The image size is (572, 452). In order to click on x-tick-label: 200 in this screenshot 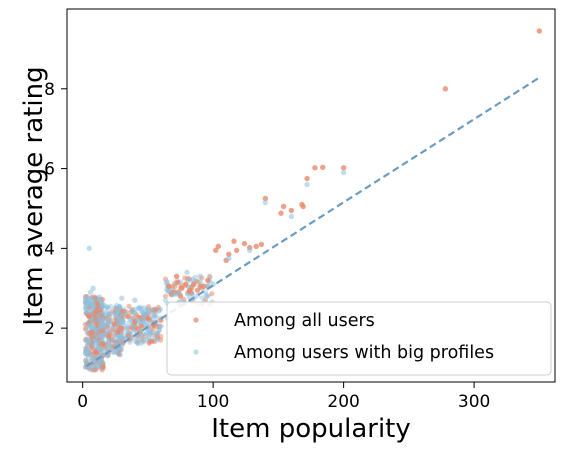, I will do `click(343, 402)`.